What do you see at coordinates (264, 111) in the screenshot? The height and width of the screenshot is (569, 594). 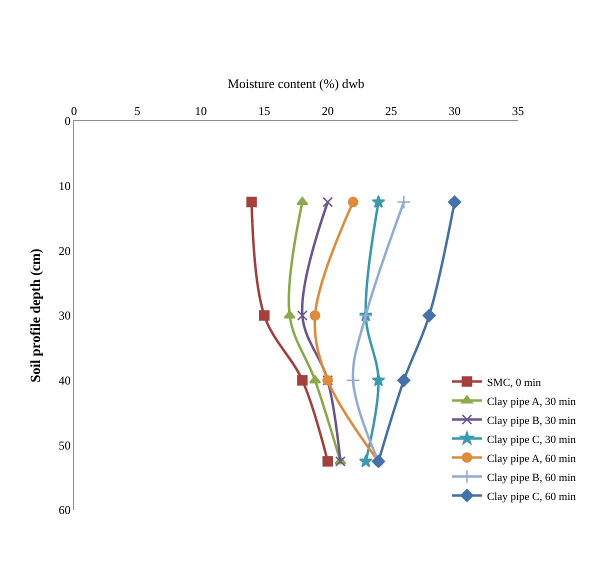 I see `x-tick-label: 15` at bounding box center [264, 111].